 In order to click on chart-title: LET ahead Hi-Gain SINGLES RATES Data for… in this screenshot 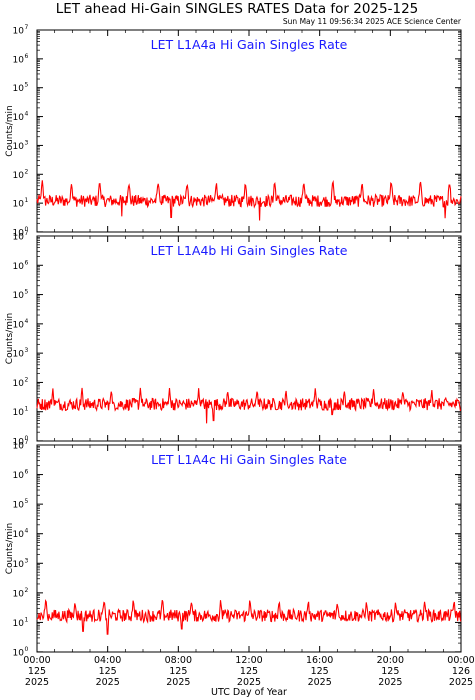, I will do `click(237, 9)`.